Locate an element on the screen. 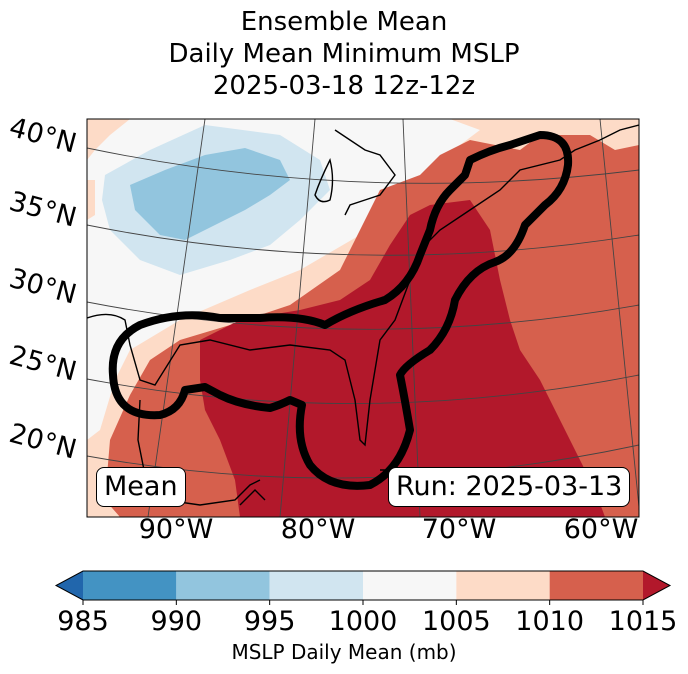 Image resolution: width=688 pixels, height=674 pixels. colorbar-tick-label: 1000 is located at coordinates (363, 621).